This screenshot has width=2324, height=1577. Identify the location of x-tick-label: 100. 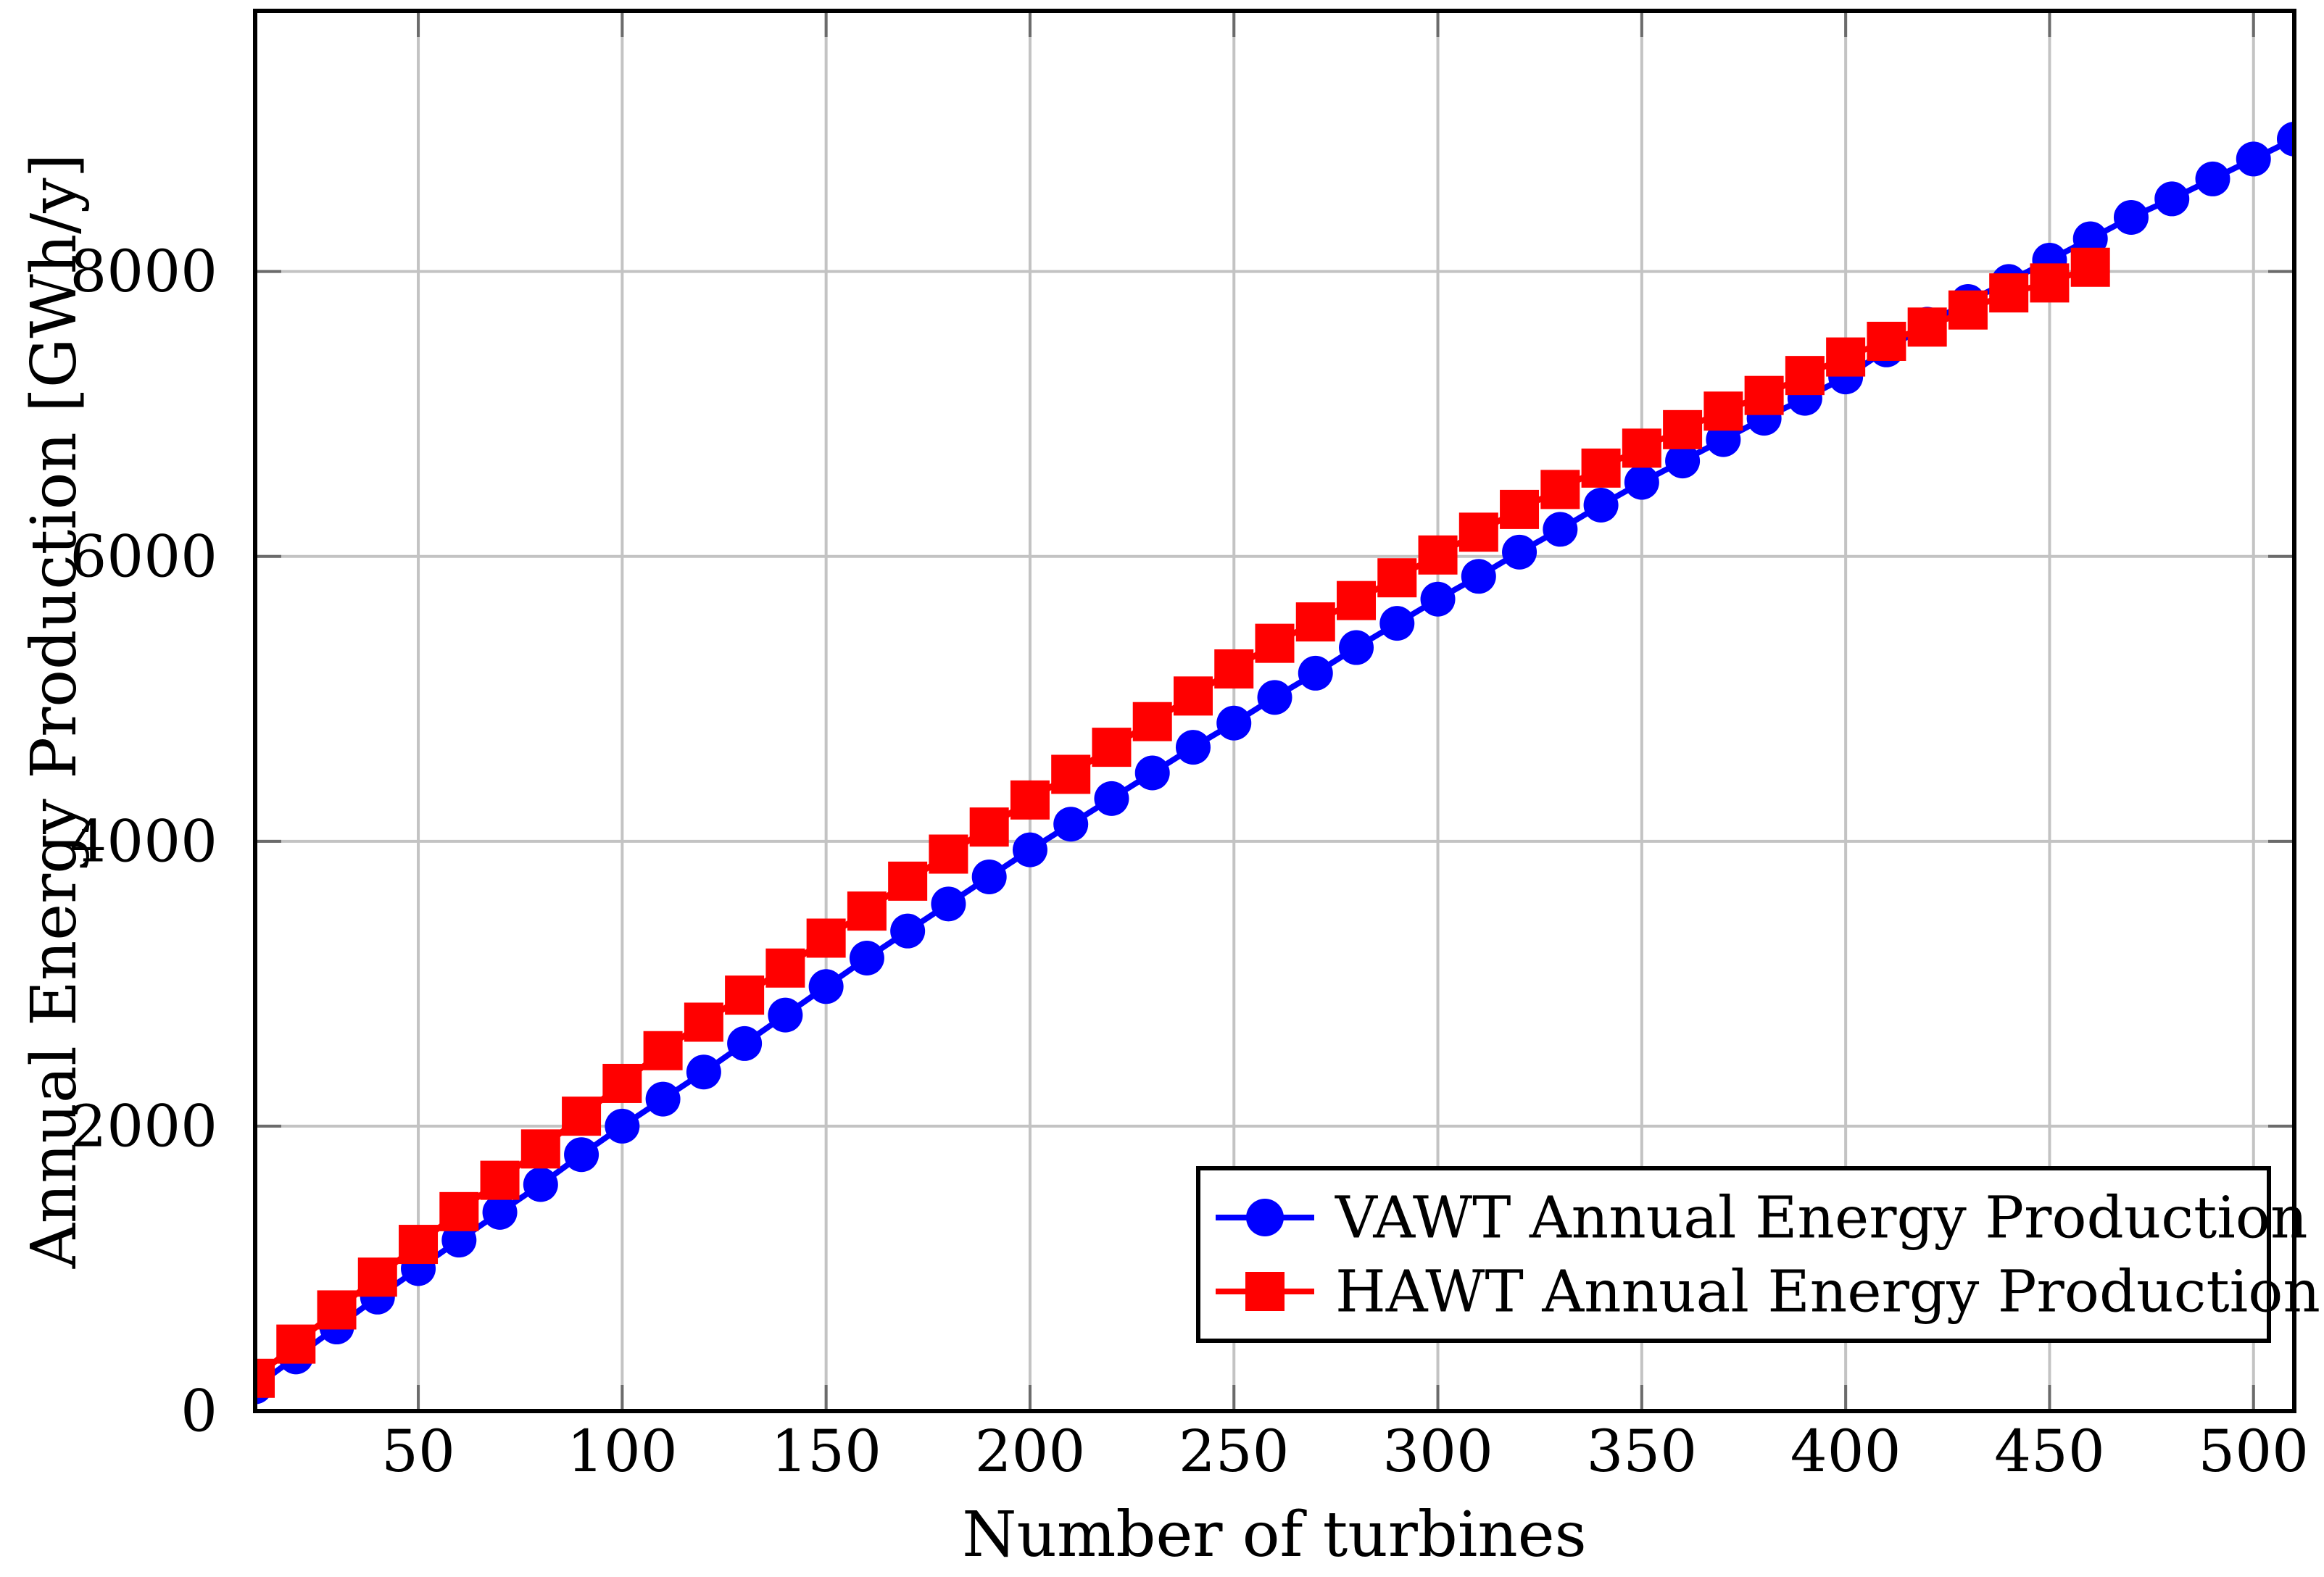
(622, 1451).